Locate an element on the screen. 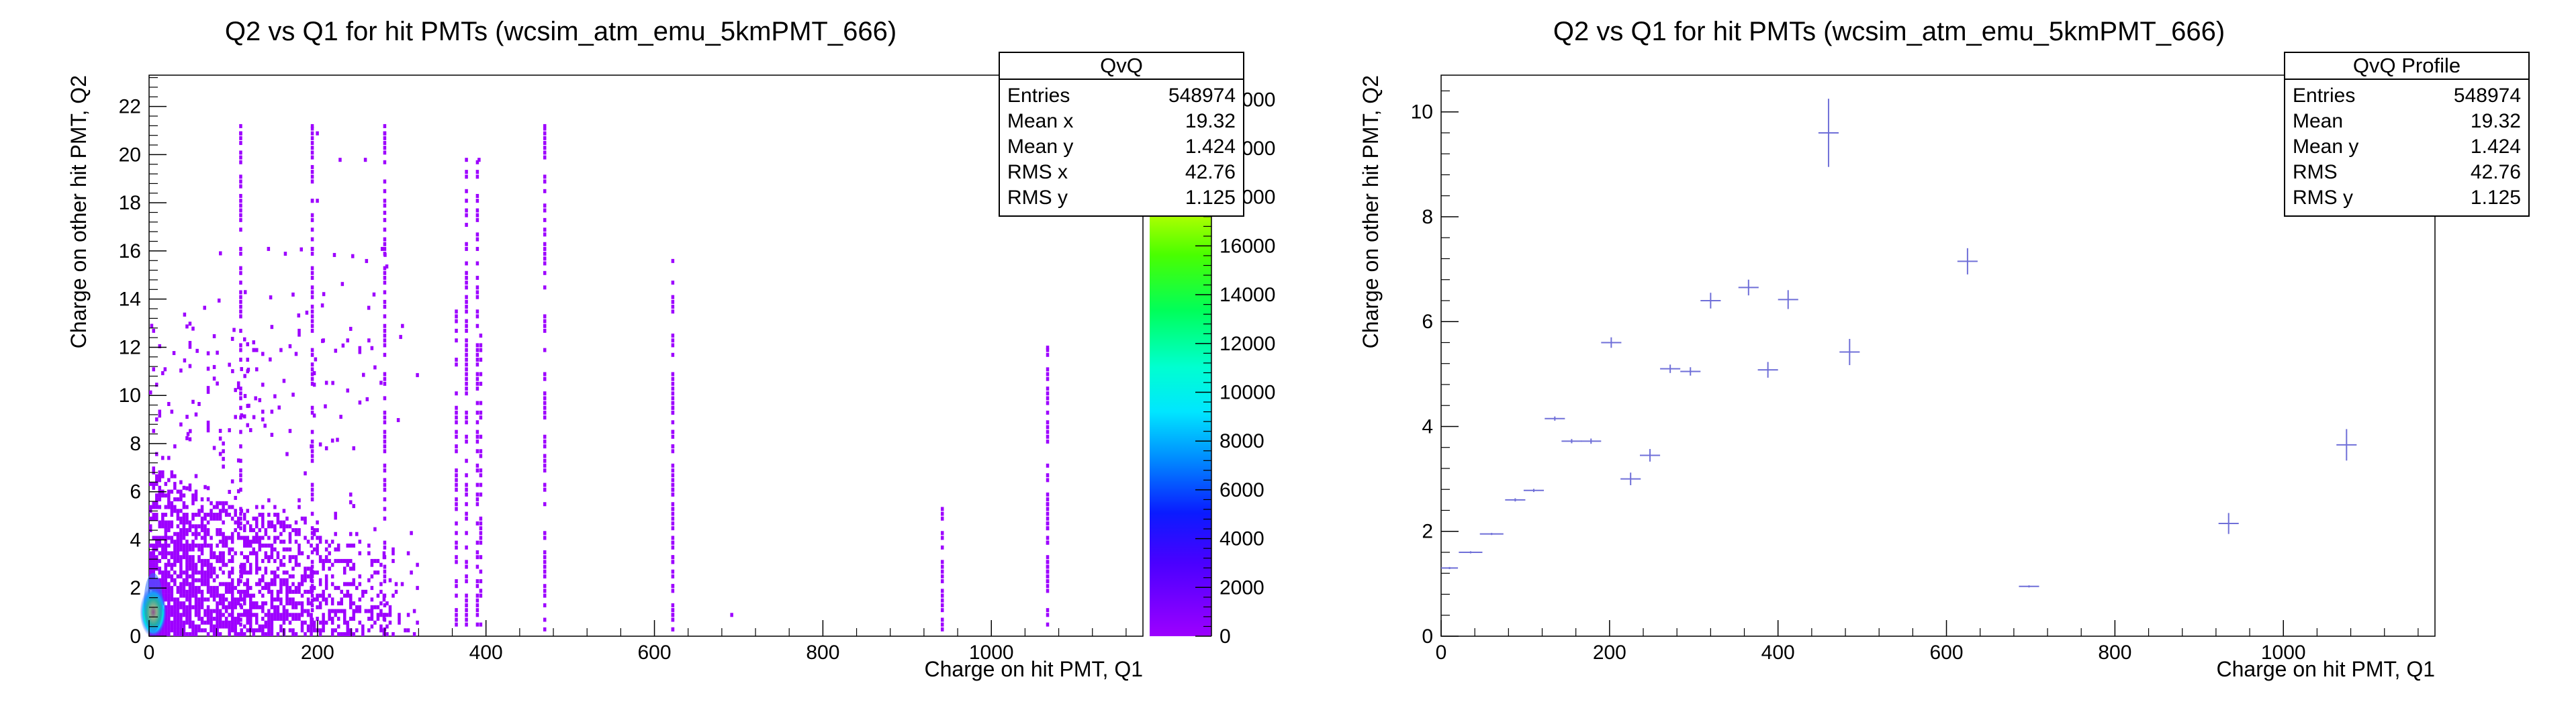 This screenshot has height=706, width=2576. stats-row-value: 42.76 is located at coordinates (2496, 172).